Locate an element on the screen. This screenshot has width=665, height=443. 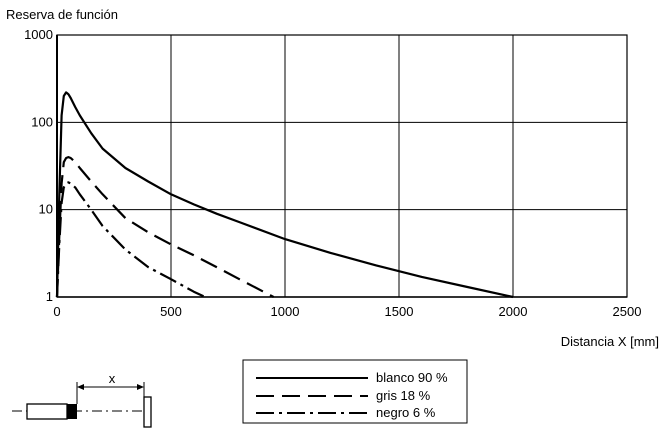
legend-label-blanco: blanco 90 % is located at coordinates (412, 377).